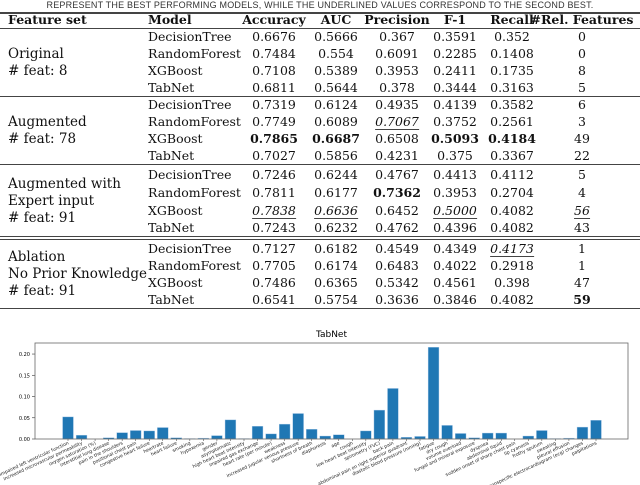 This screenshot has height=485, width=640. What do you see at coordinates (274, 174) in the screenshot?
I see `table-cell: 0.7246` at bounding box center [274, 174].